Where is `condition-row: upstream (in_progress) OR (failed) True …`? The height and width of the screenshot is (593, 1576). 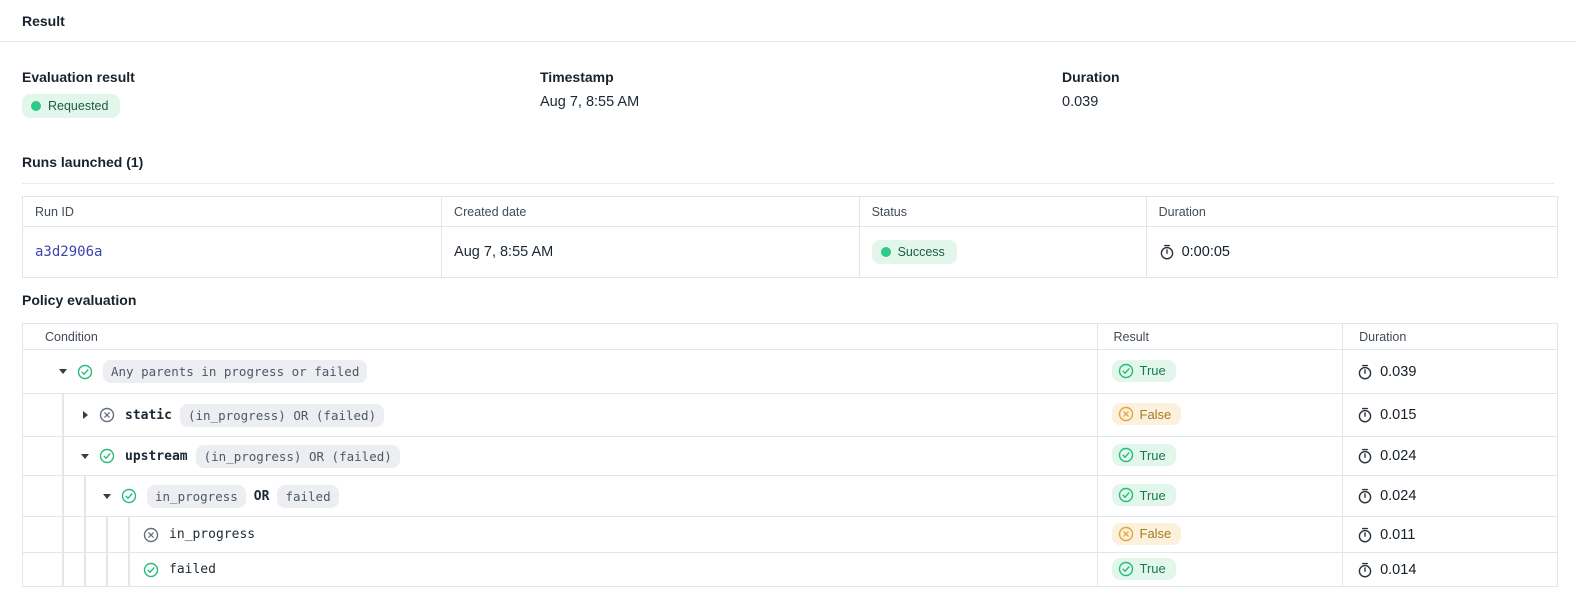 condition-row: upstream (in_progress) OR (failed) True … is located at coordinates (790, 456).